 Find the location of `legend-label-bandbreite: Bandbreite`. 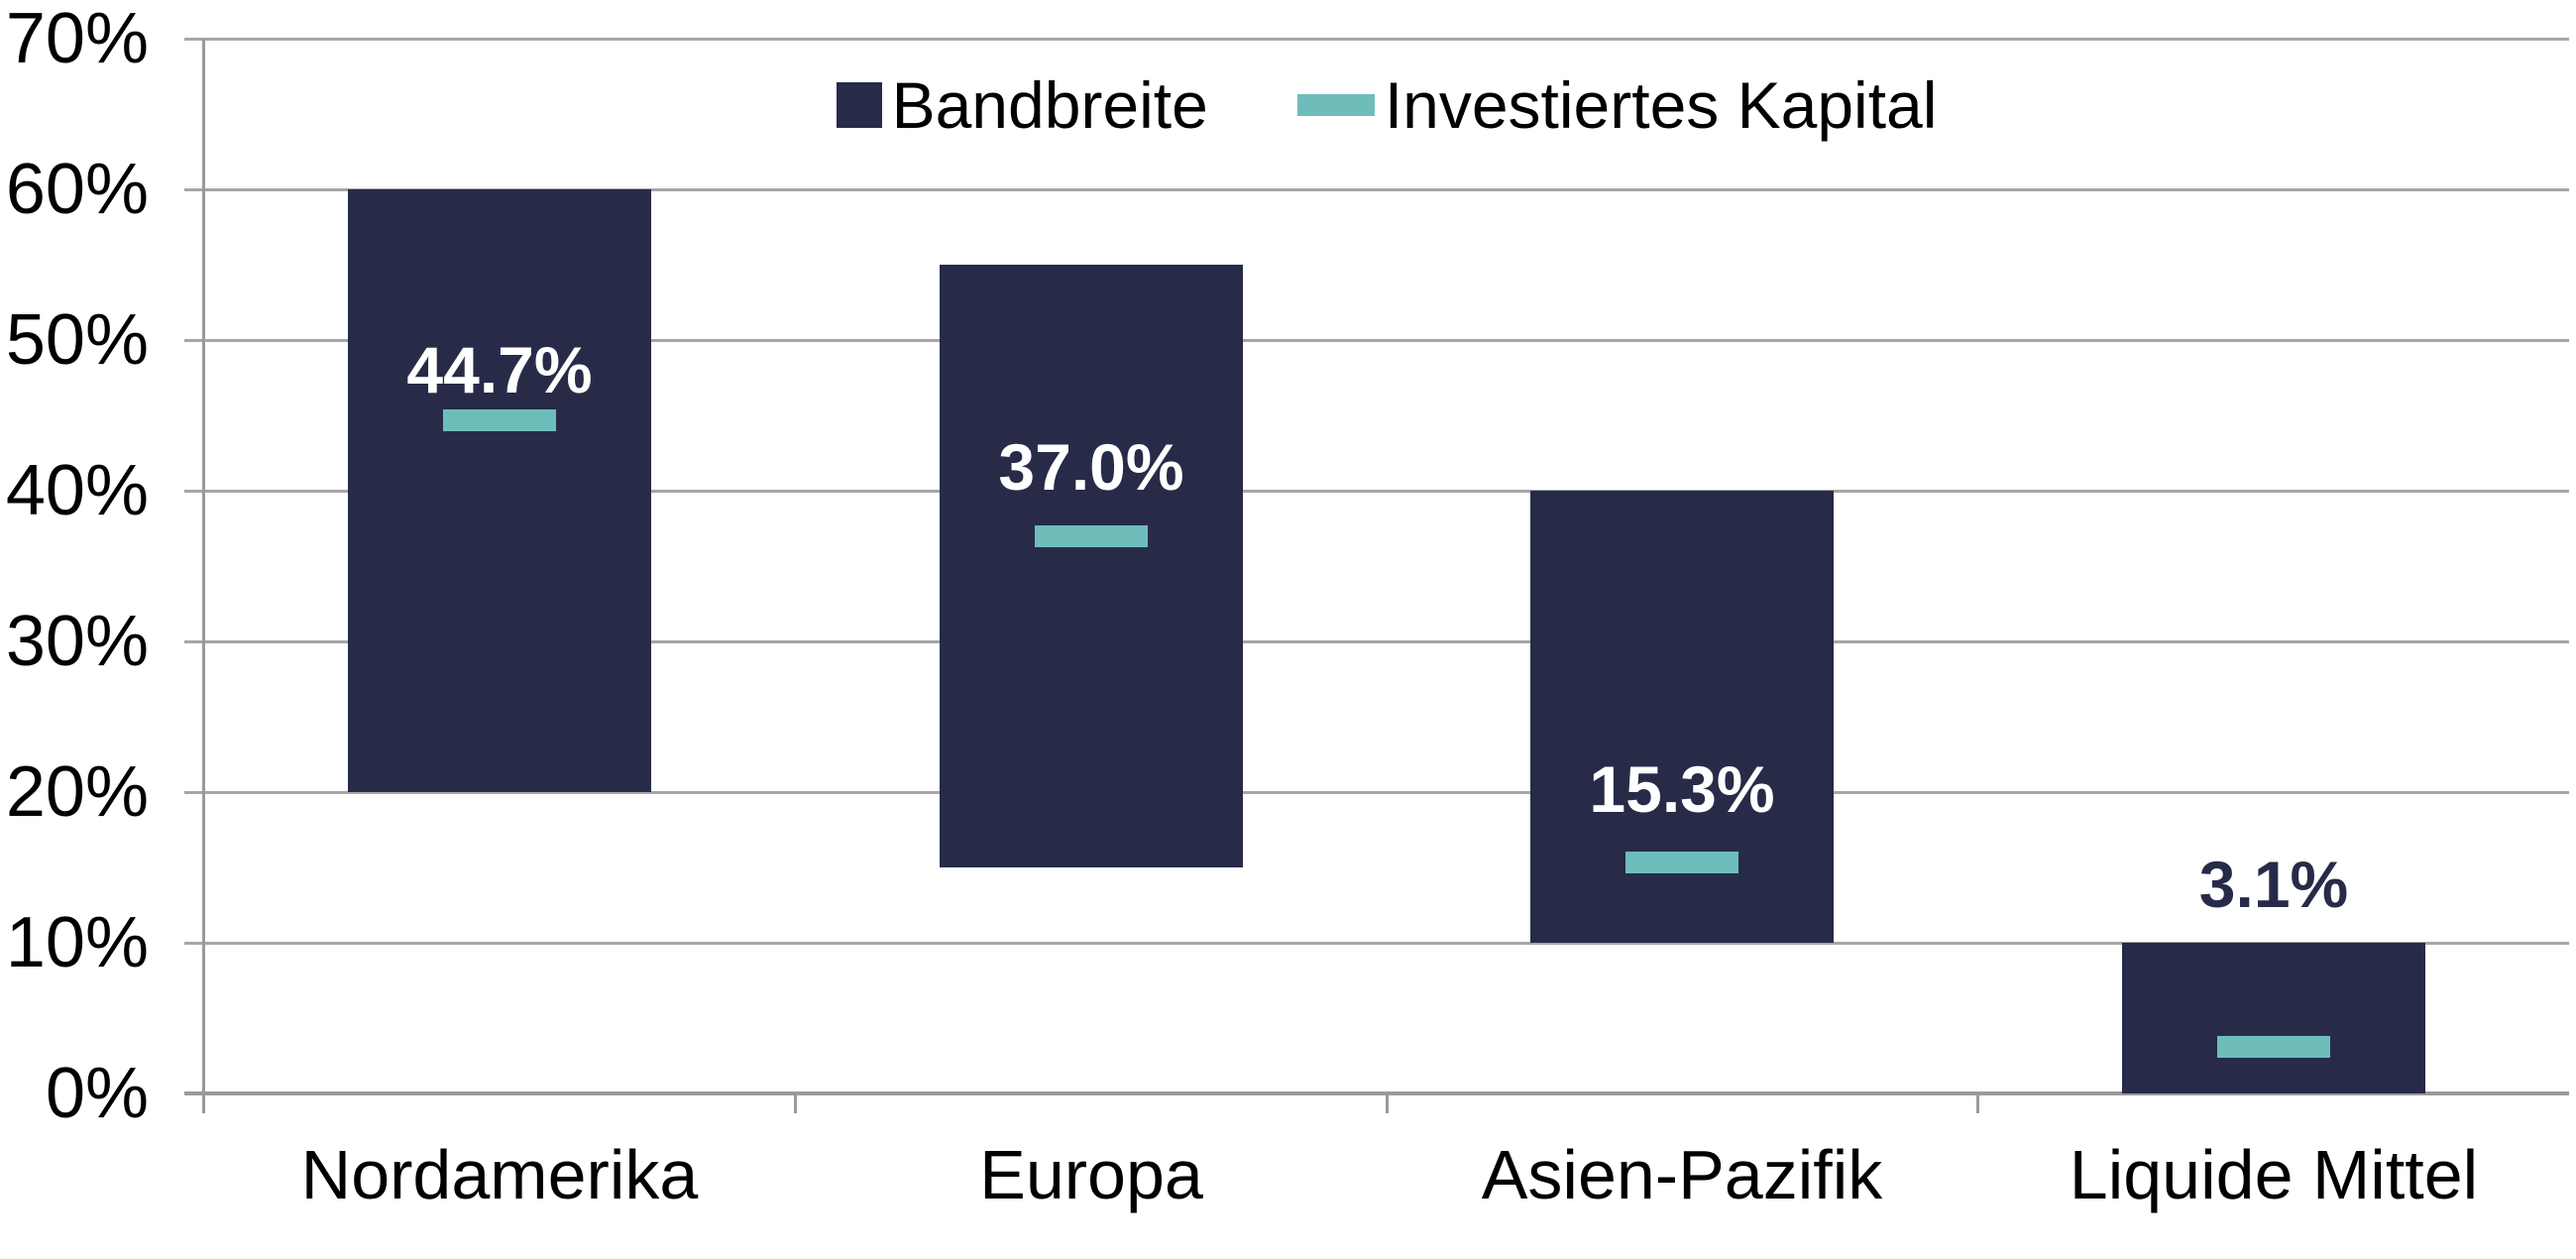

legend-label-bandbreite: Bandbreite is located at coordinates (1049, 105).